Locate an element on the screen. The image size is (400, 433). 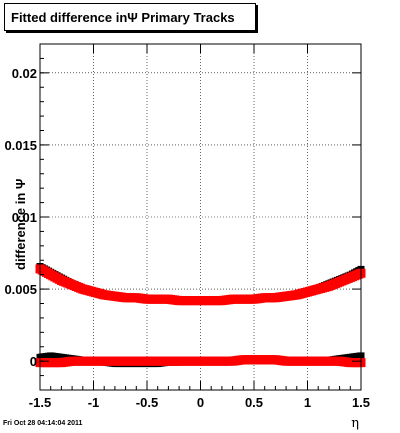
timestamp-label: Fri Oct 28 04:14:04 2011 is located at coordinates (43, 423).